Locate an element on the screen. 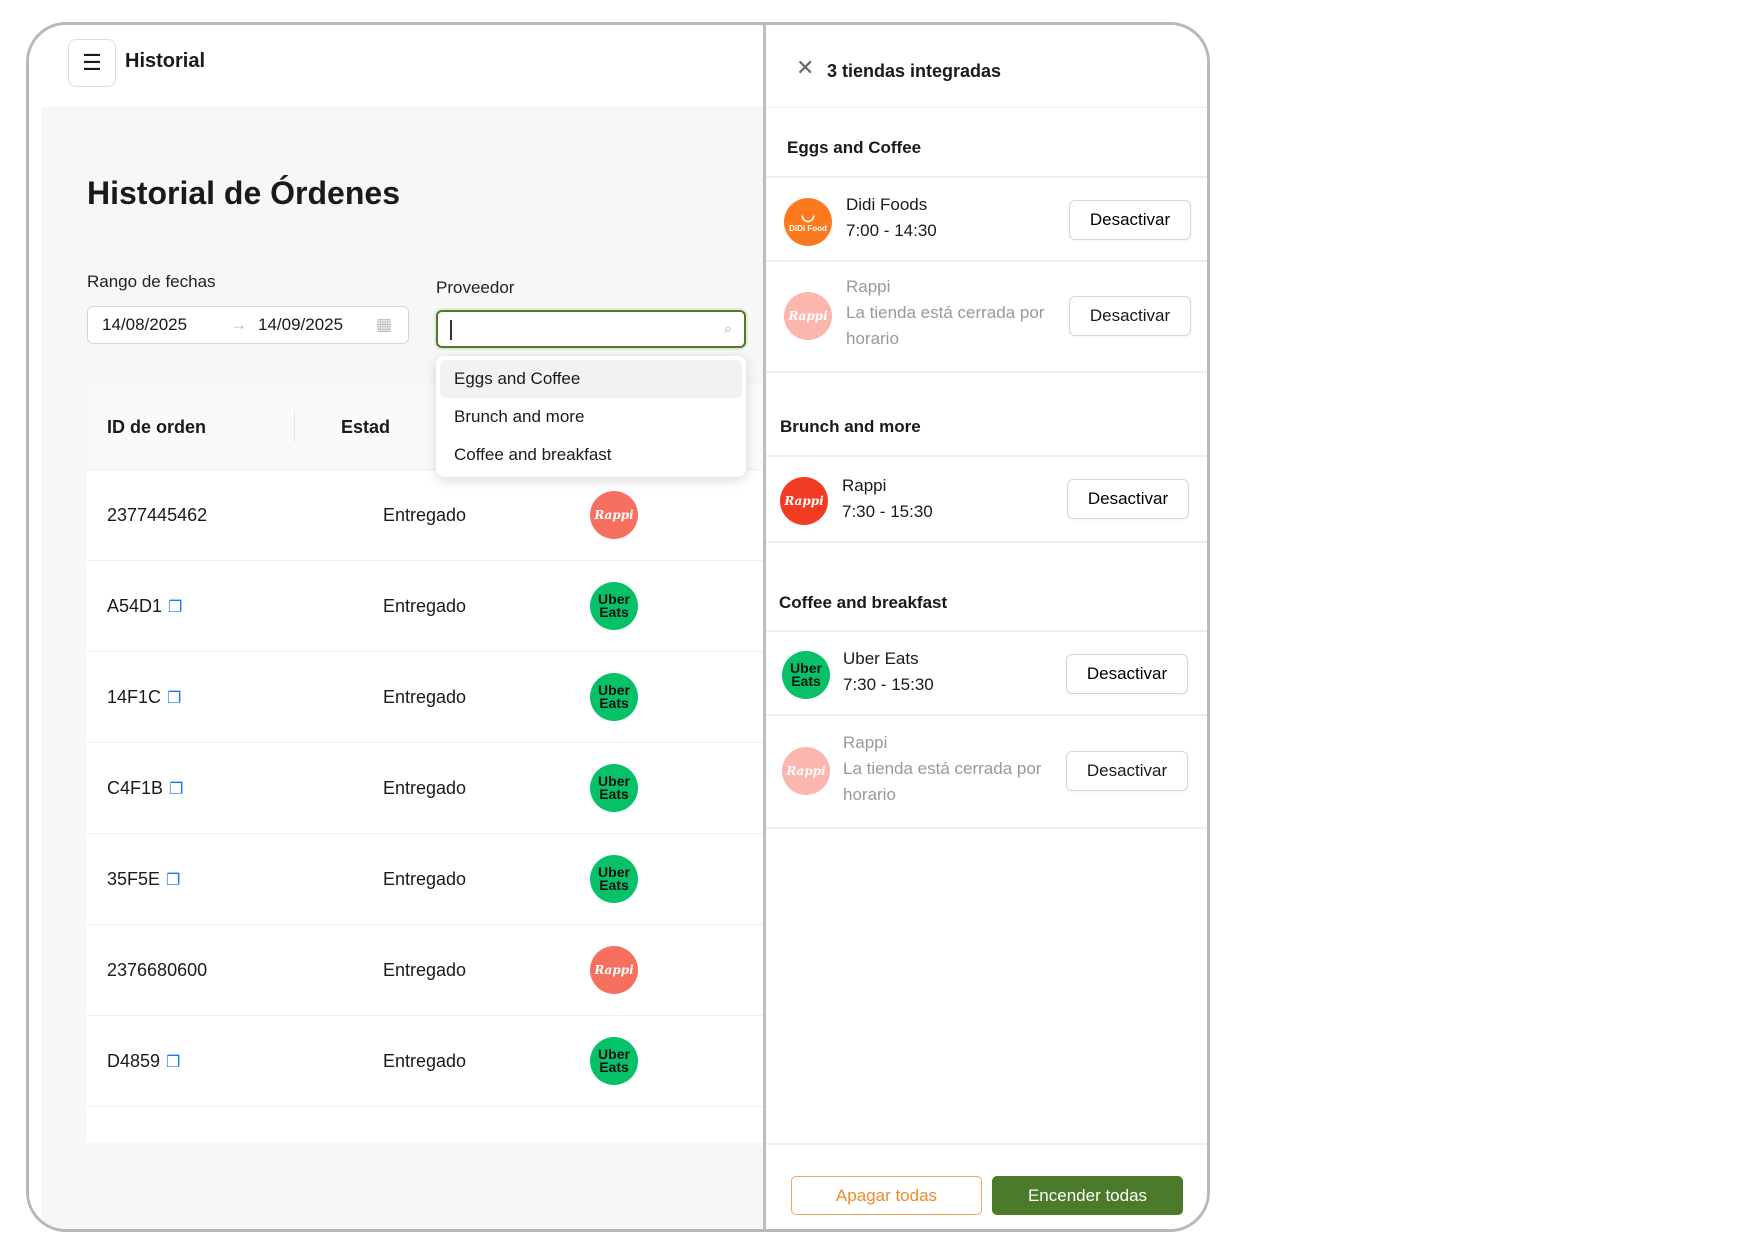 Image resolution: width=1748 pixels, height=1240 pixels. table-row: 14F1C ❐ Entregado Uber Eats is located at coordinates (426, 697).